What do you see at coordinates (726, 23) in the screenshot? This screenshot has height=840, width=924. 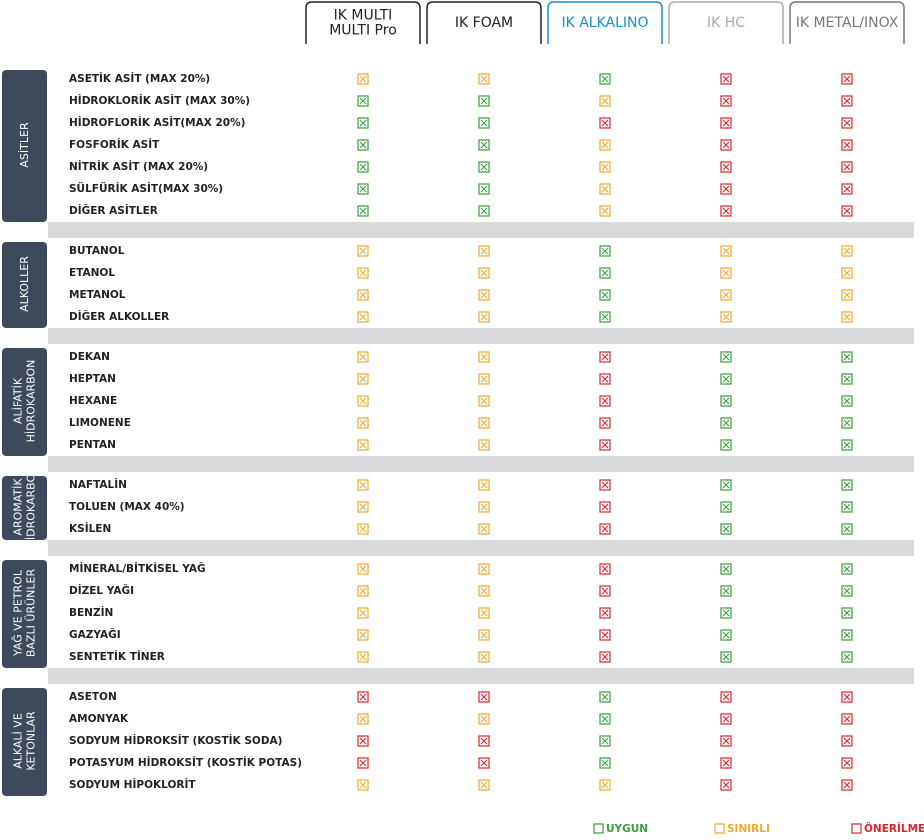 I see `header-label: IK HC` at bounding box center [726, 23].